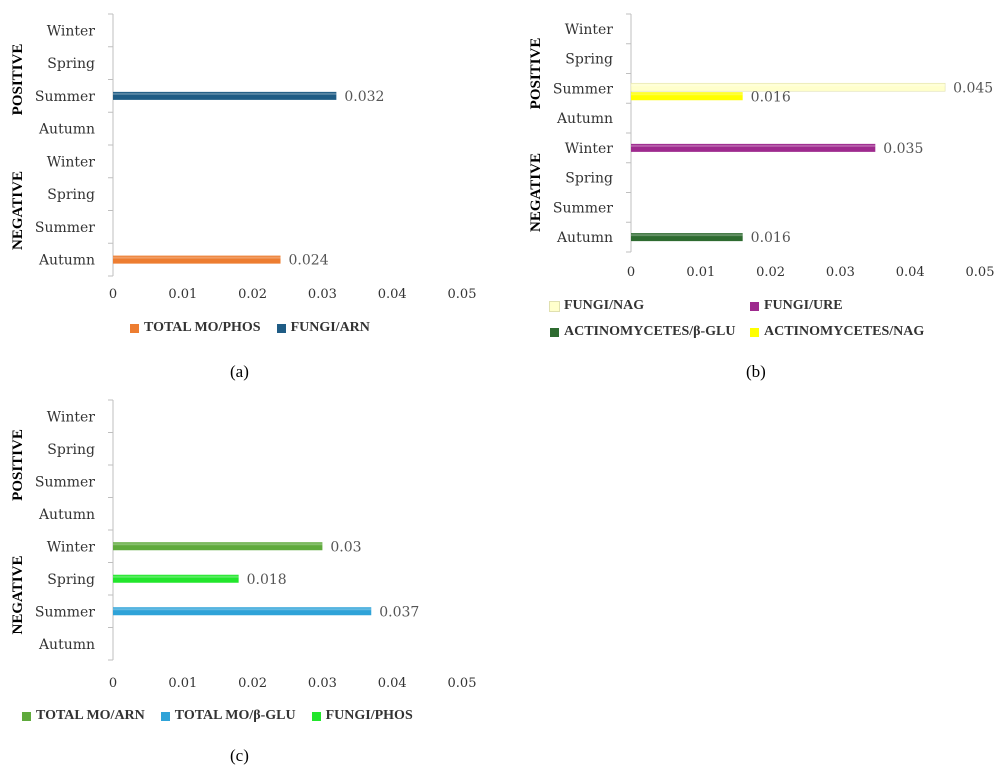 This screenshot has width=1000, height=773. What do you see at coordinates (235, 715) in the screenshot?
I see `legend-label: TOTAL MO/β-GLU` at bounding box center [235, 715].